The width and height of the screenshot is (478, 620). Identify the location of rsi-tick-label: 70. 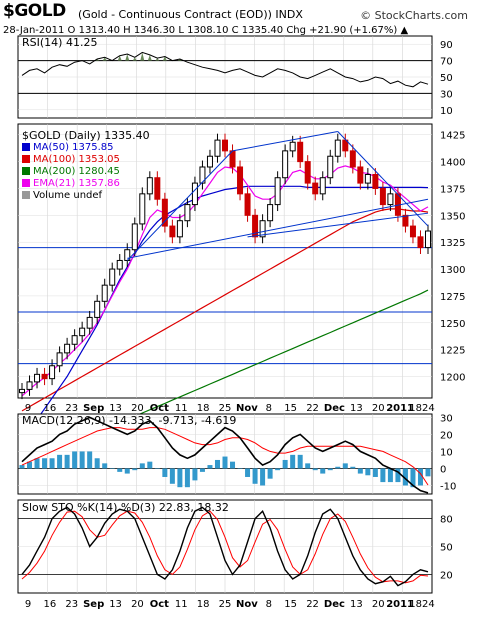
(446, 62).